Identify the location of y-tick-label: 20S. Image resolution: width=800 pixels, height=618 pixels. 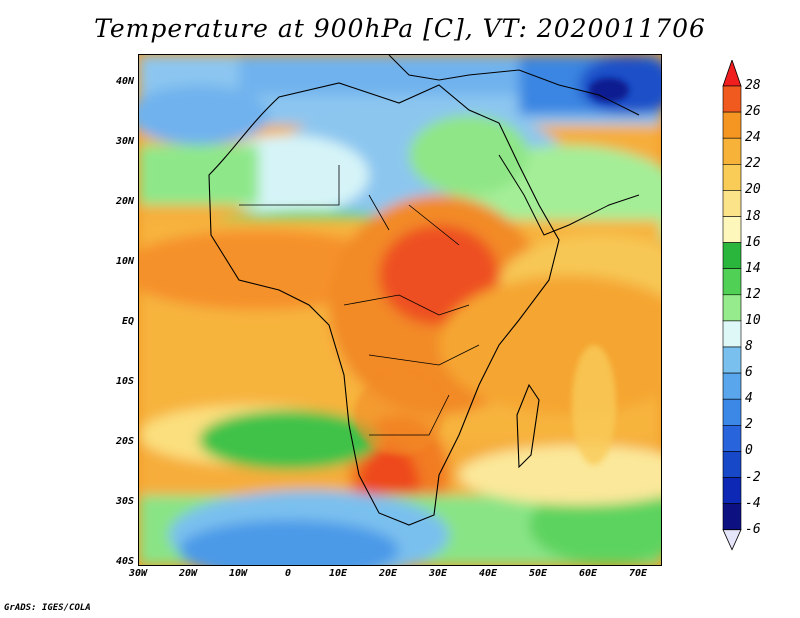
(124, 441).